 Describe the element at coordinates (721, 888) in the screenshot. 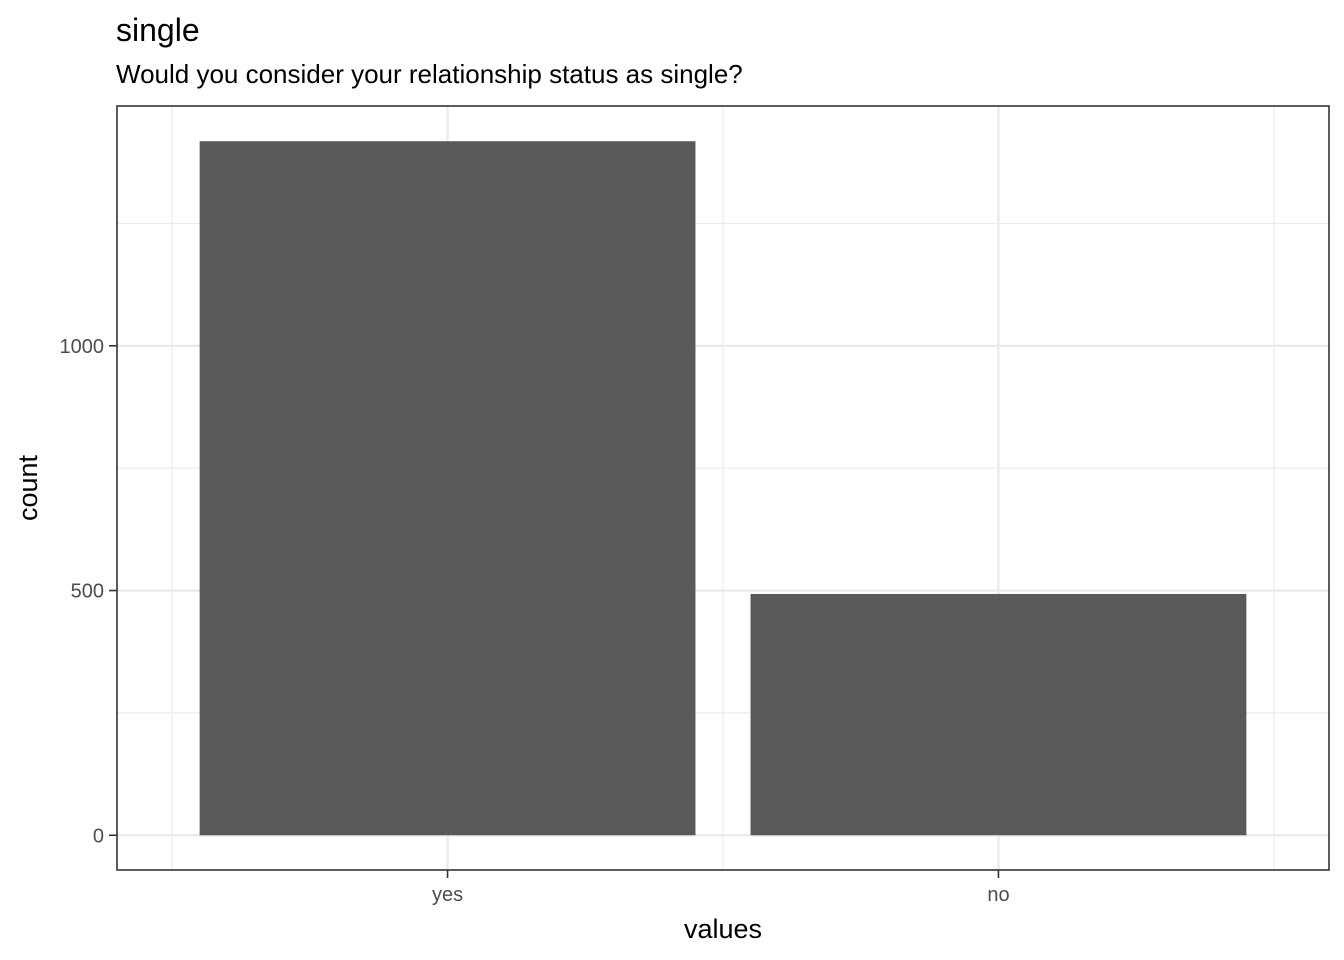

I see `x-axis: yes no` at that location.